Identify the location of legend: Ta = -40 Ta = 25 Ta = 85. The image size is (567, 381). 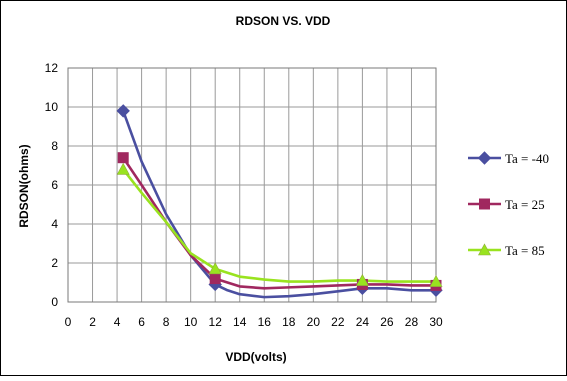
(508, 204).